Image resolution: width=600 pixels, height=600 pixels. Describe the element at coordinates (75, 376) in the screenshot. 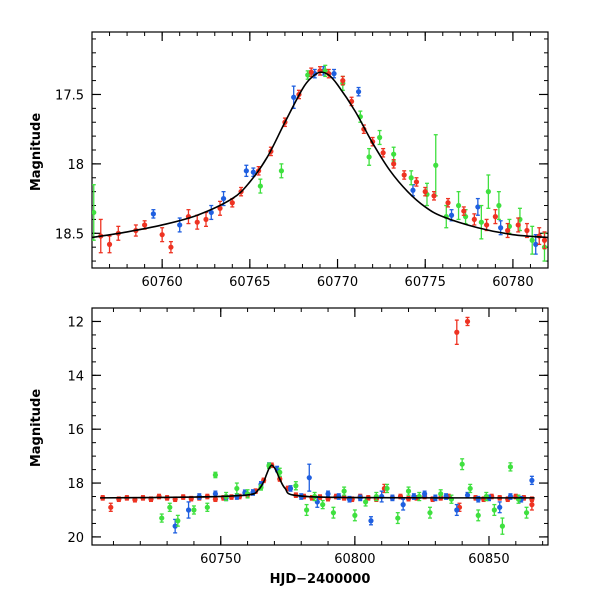

I see `bottom-y-tick-label: 14` at that location.